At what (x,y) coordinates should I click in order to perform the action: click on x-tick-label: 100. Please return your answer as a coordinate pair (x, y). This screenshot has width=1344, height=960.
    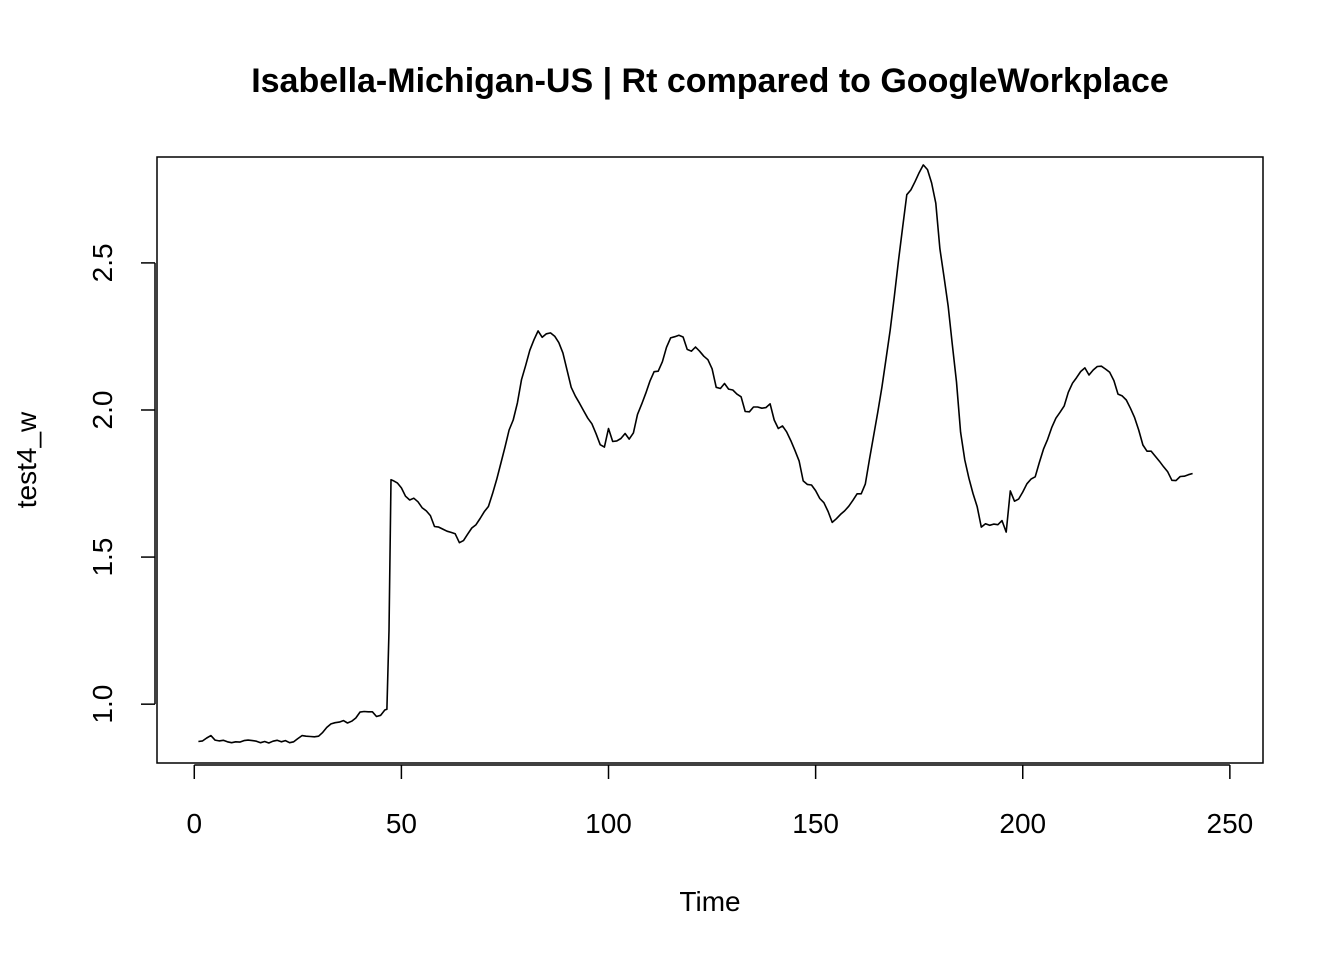
    Looking at the image, I should click on (608, 823).